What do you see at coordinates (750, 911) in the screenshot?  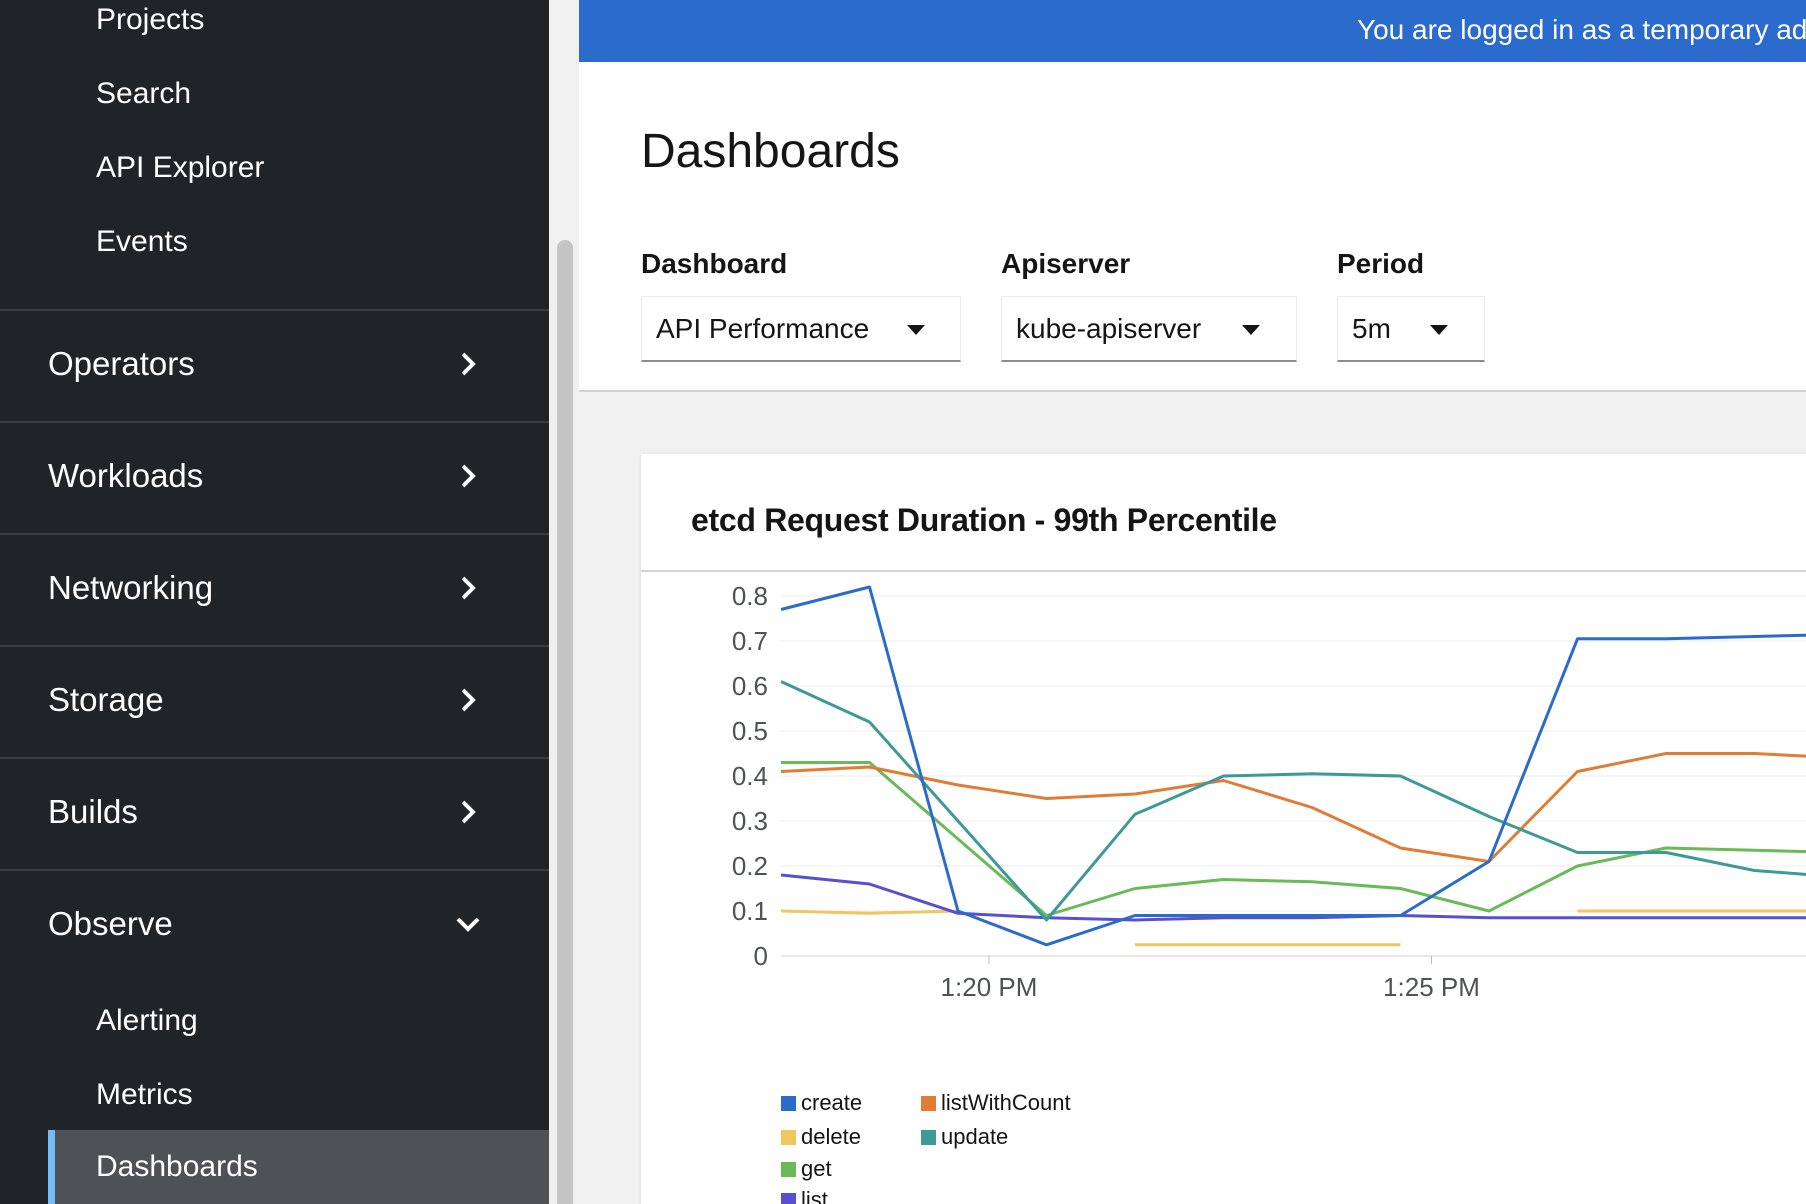 I see `y-tick-label: 0.1` at bounding box center [750, 911].